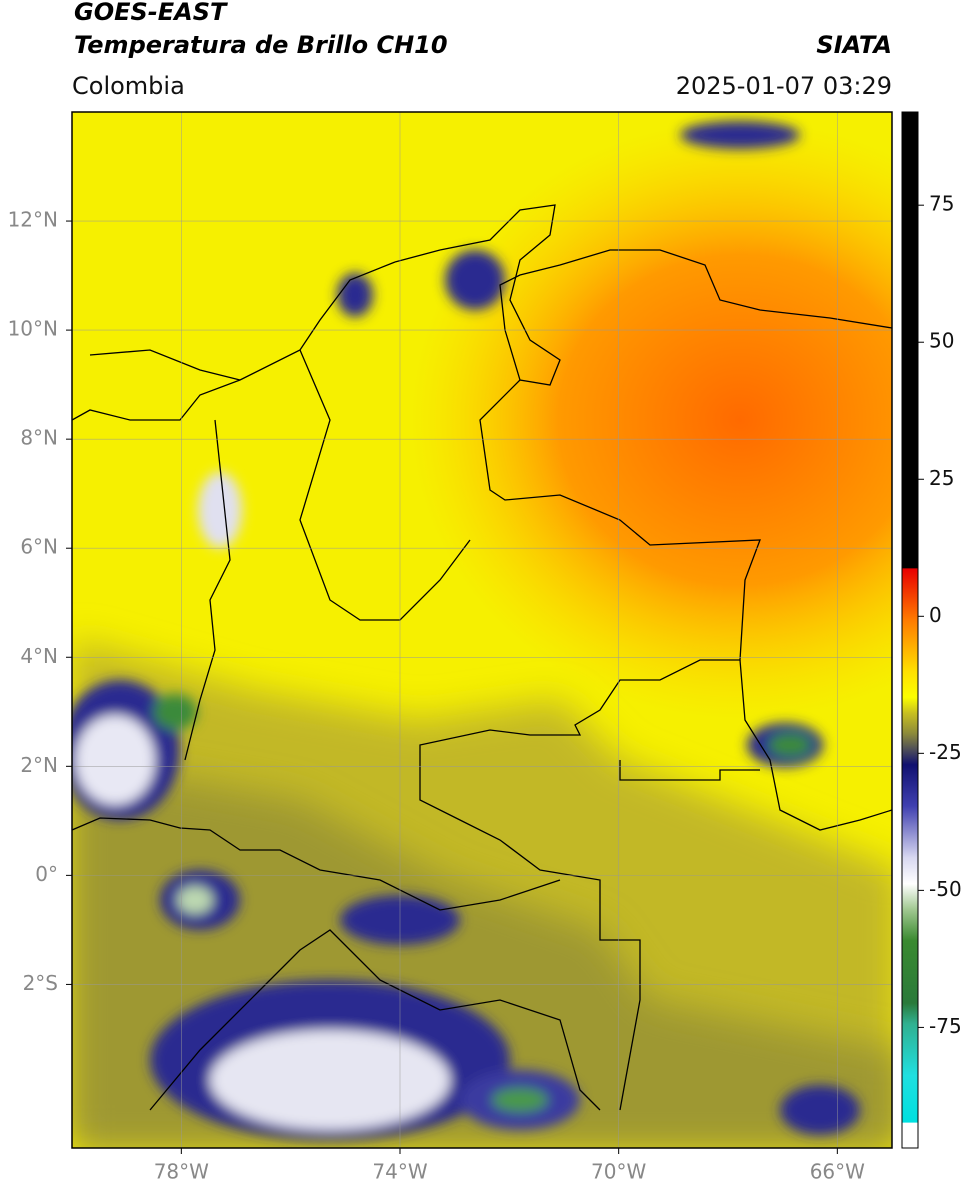  I want to click on colorbar-tick-label: -50, so click(945, 889).